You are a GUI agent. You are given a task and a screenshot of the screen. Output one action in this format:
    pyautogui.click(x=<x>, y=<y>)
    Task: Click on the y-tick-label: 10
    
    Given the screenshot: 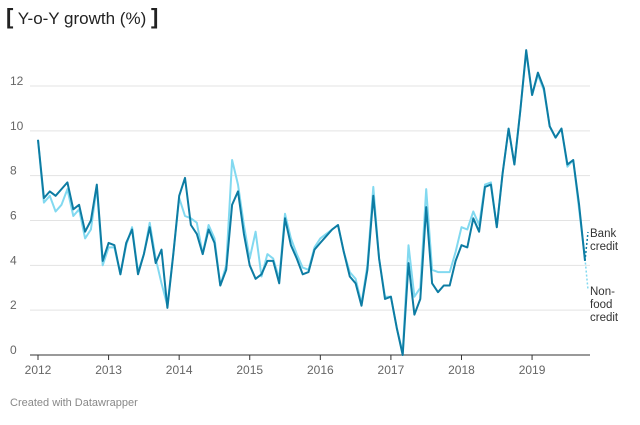 What is the action you would take?
    pyautogui.click(x=17, y=126)
    